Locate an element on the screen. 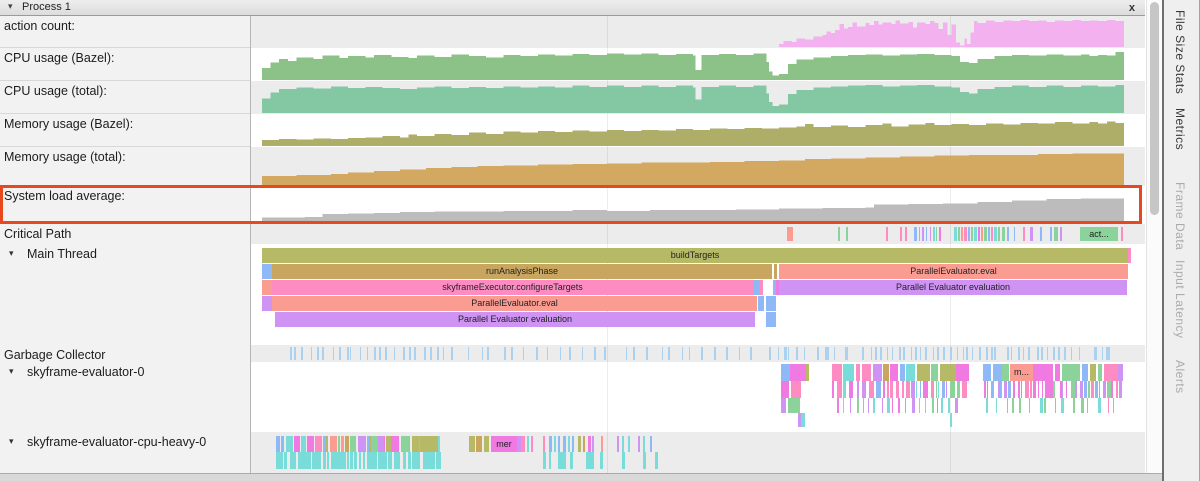 The image size is (1200, 481). track-chart-action-count is located at coordinates (698, 32).